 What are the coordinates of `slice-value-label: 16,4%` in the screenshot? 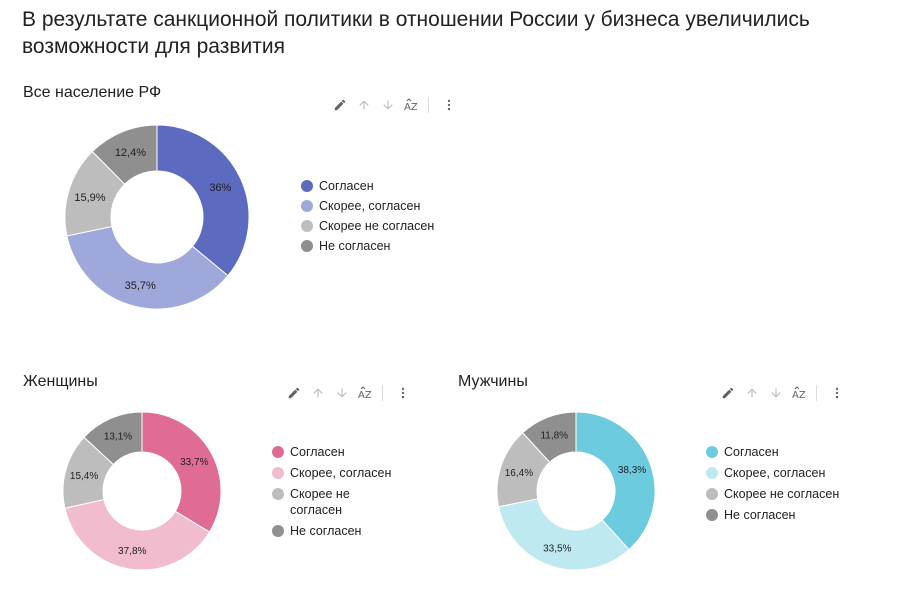 It's located at (519, 473).